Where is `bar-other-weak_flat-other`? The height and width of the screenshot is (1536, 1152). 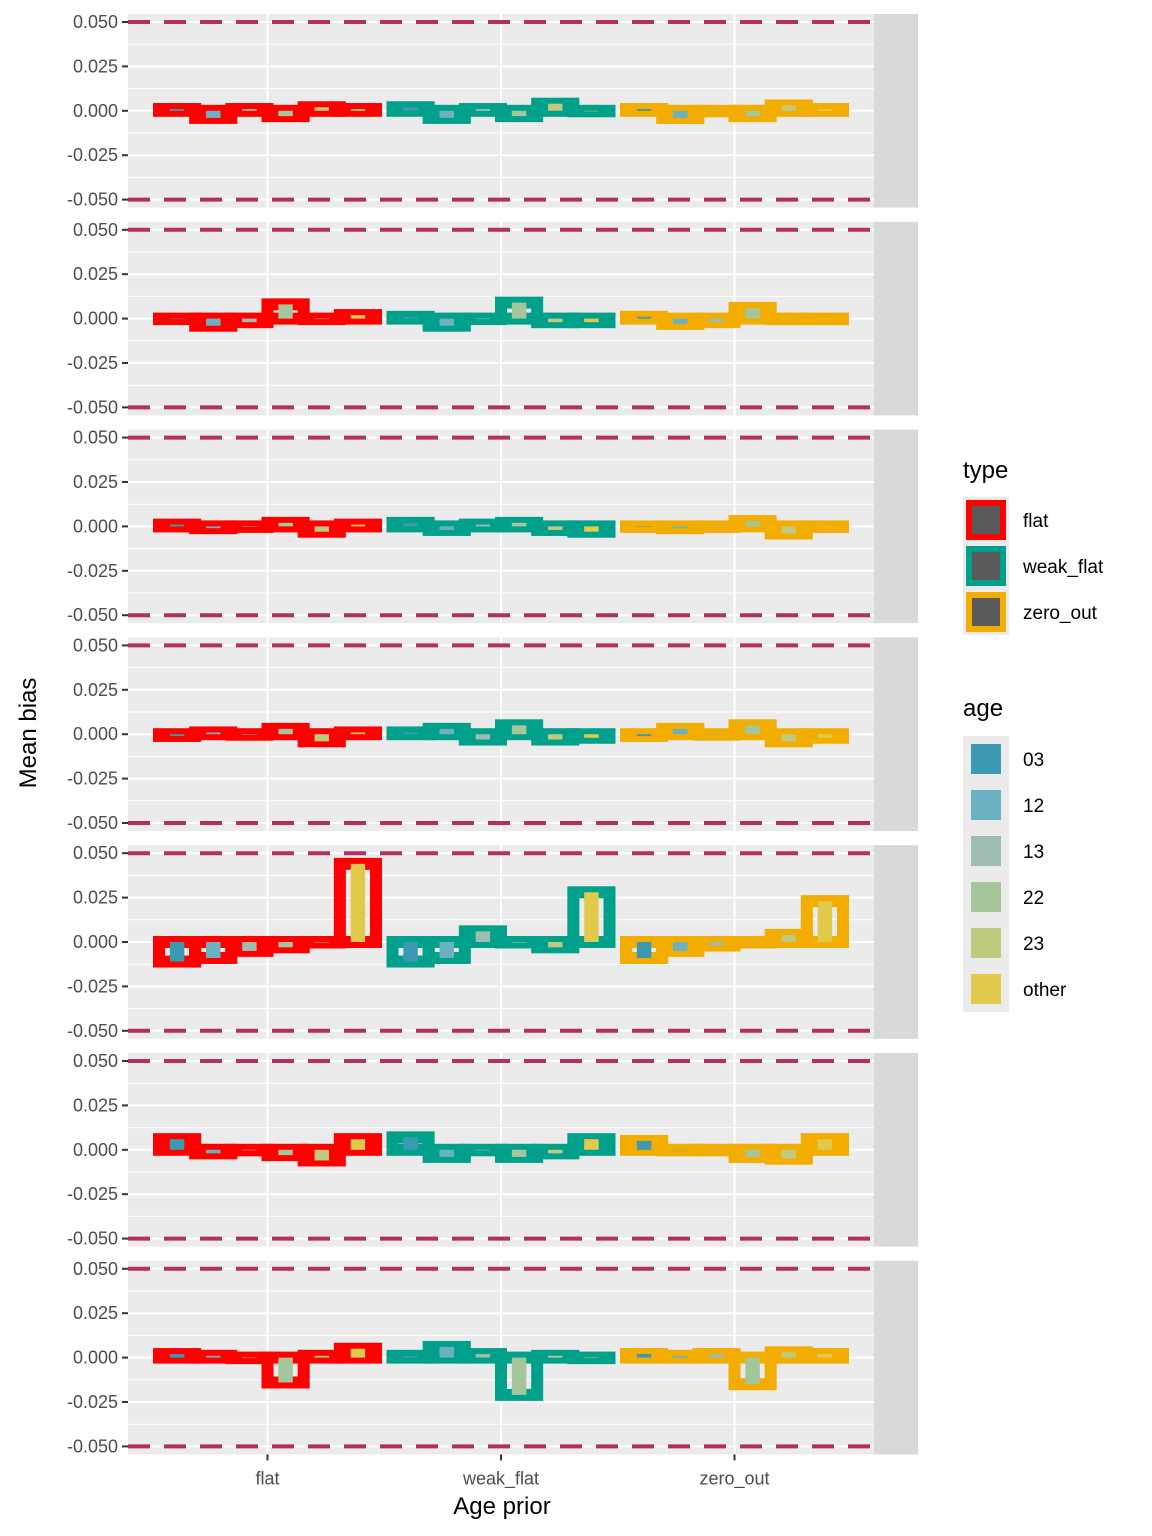
bar-other-weak_flat-other is located at coordinates (591, 917).